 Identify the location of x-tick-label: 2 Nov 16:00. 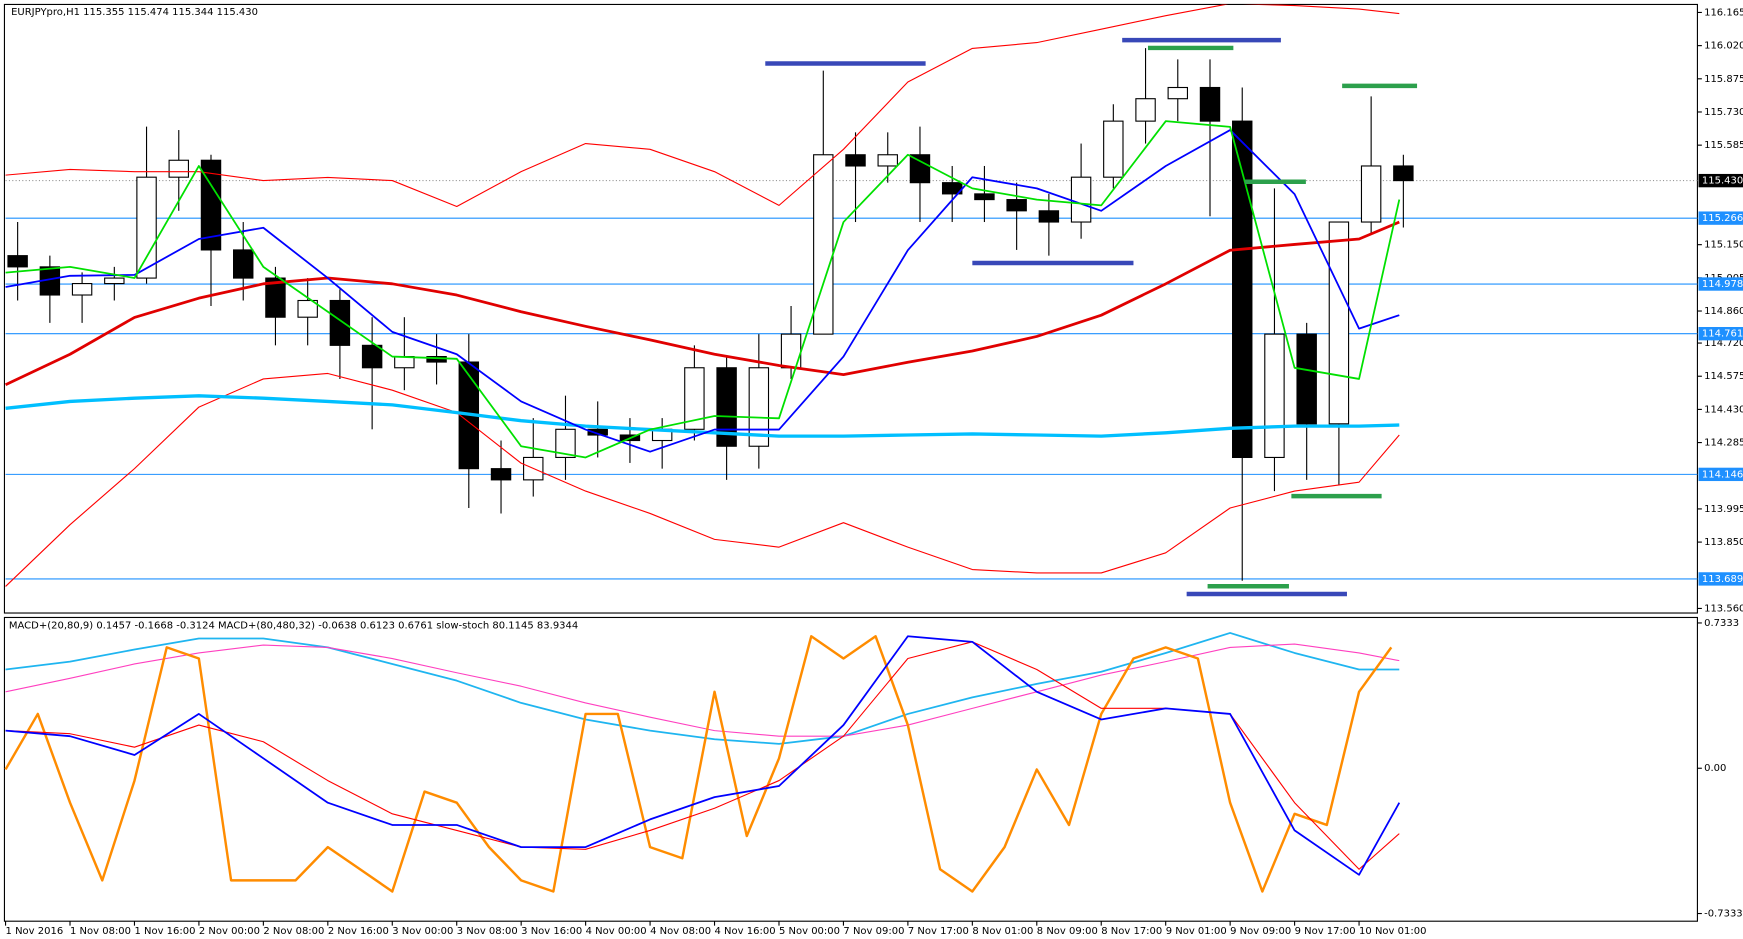
(358, 931).